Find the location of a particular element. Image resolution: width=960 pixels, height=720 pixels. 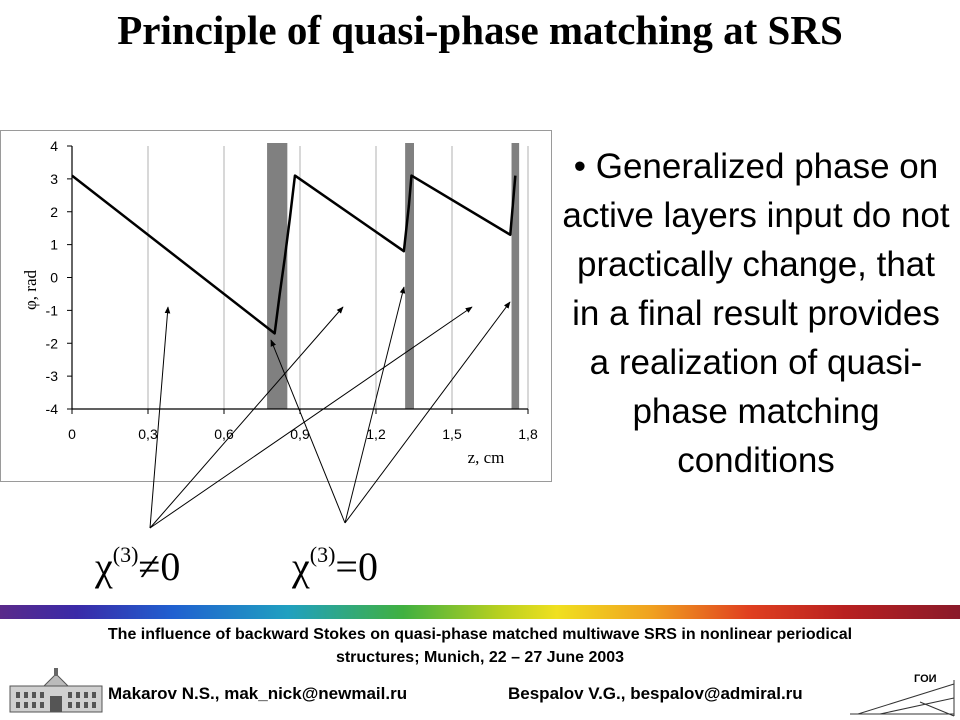

chi-zero-label: χ(3)=0 is located at coordinates (335, 566).